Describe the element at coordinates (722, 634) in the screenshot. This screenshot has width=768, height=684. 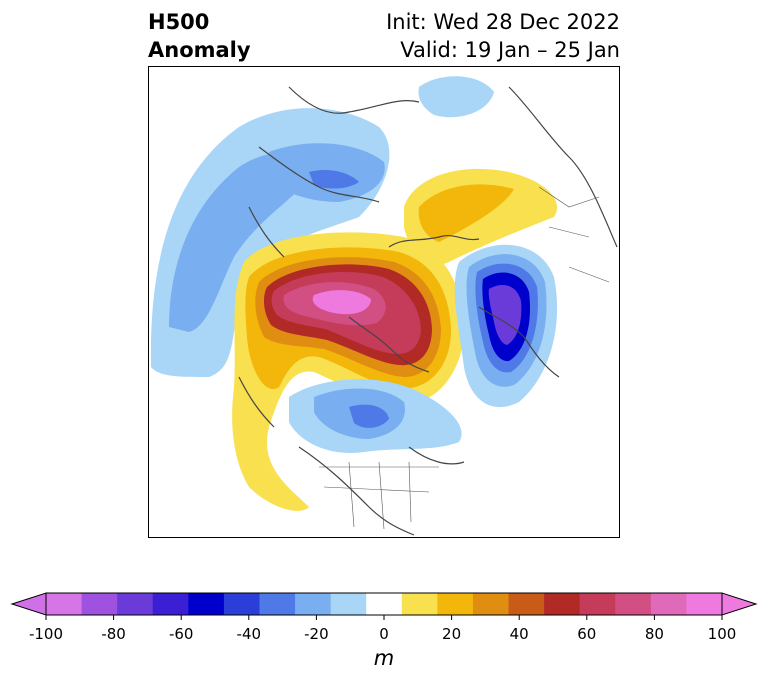
I see `colorbar-tick-label: 100` at that location.